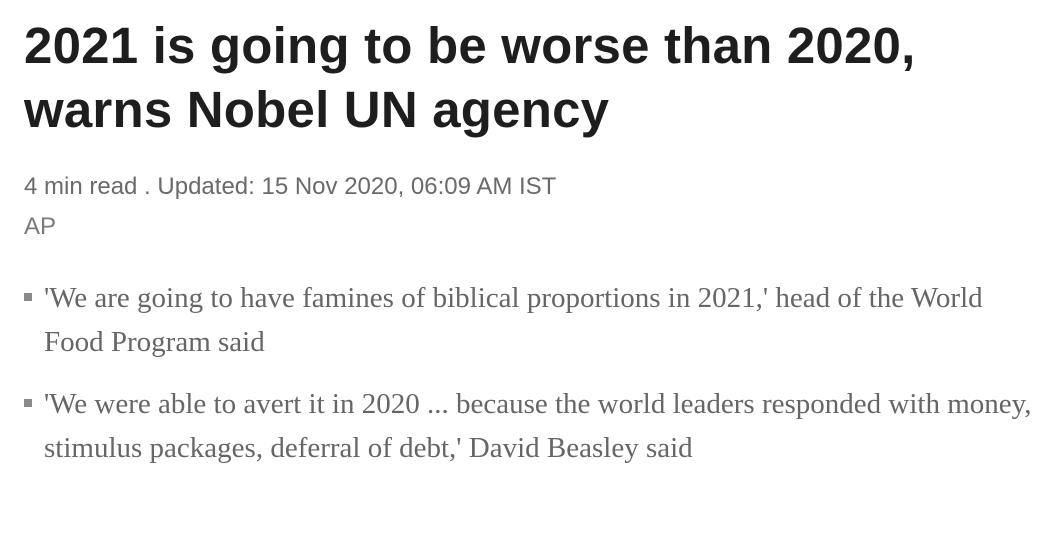  I want to click on byline: AP, so click(40, 226).